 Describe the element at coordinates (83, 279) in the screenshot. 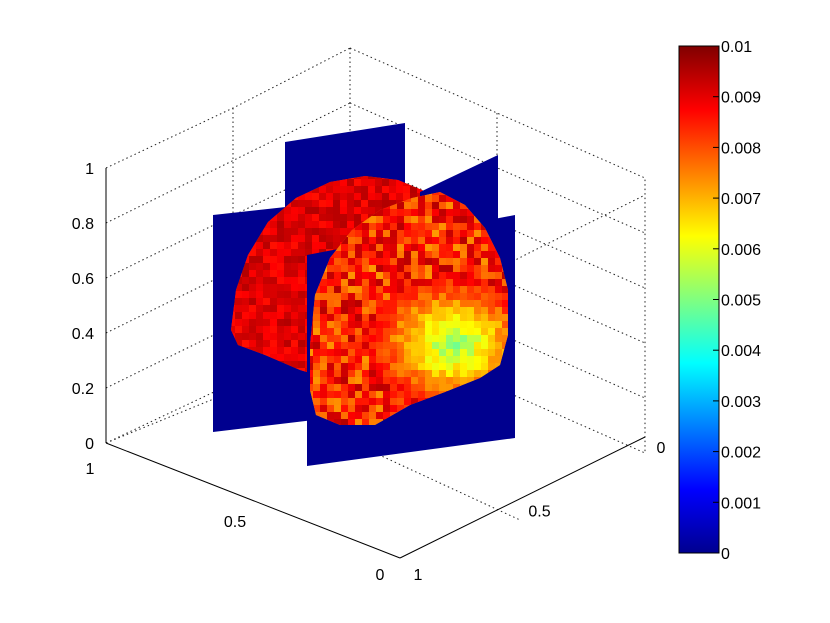

I see `z-tick-label: 0.6` at that location.